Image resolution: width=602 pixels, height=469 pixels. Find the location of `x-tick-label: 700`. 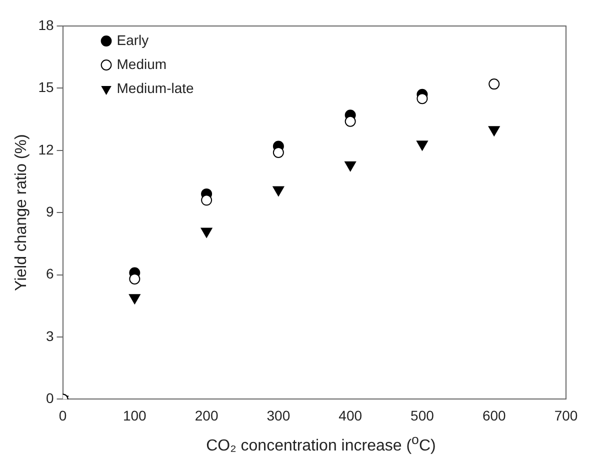

x-tick-label: 700 is located at coordinates (566, 415).